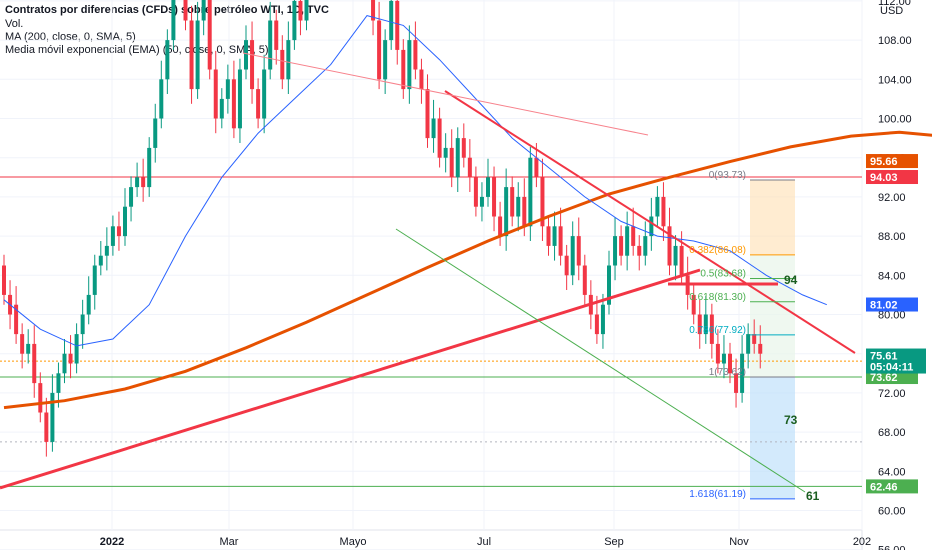 The image size is (932, 550). I want to click on time-ticks: 2022 Mar Mayo Jul Sep Nov 202, so click(485, 542).